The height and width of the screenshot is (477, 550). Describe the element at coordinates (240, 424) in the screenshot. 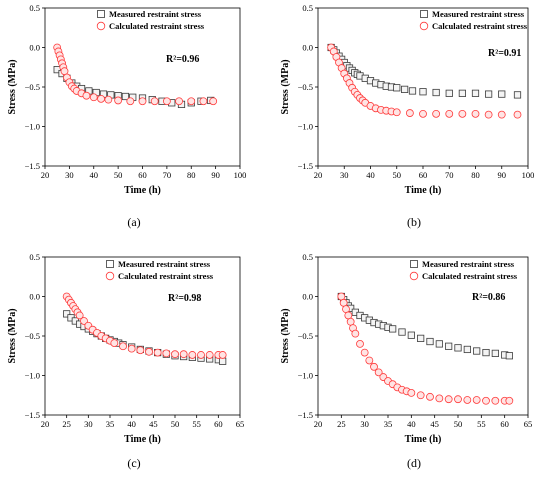

I see `x-tick-label: 65` at that location.